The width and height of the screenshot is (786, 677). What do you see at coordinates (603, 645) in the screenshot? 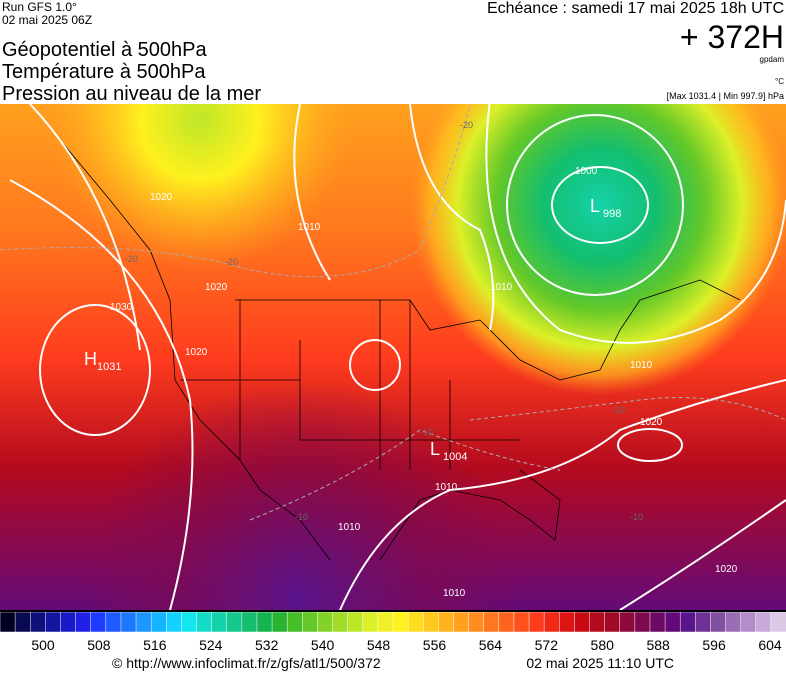
I see `colorbar-tick-label: 580` at bounding box center [603, 645].